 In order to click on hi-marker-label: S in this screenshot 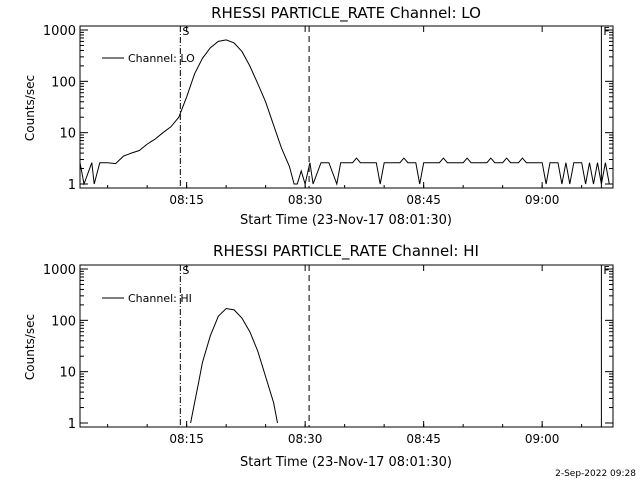, I will do `click(185, 270)`.